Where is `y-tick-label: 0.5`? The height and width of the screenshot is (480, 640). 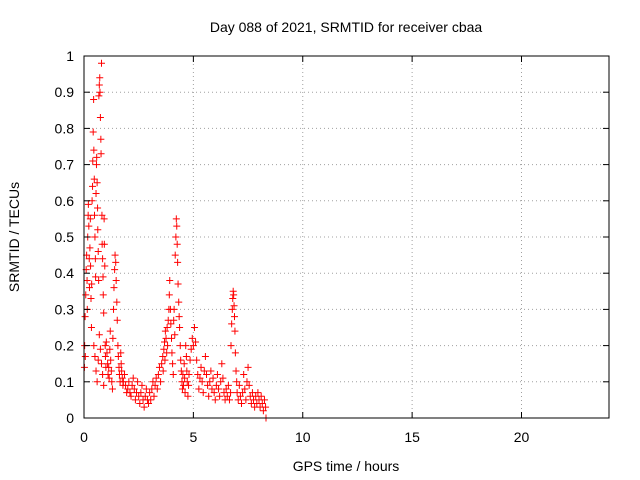 y-tick-label: 0.5 is located at coordinates (65, 237).